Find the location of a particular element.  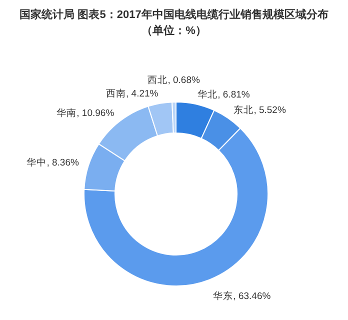

slice-label: 华东, 63.46% is located at coordinates (242, 296).